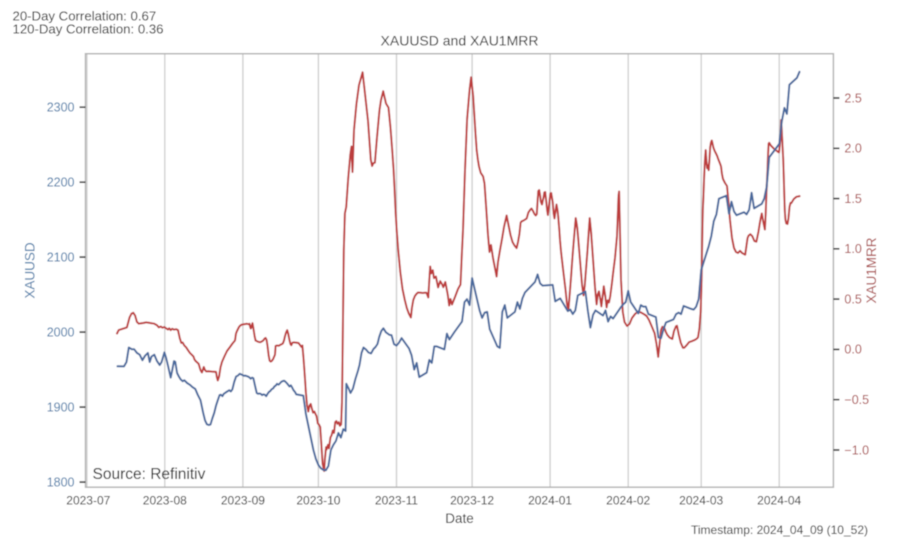 The width and height of the screenshot is (900, 553). What do you see at coordinates (61, 407) in the screenshot?
I see `svg-text: 1900` at bounding box center [61, 407].